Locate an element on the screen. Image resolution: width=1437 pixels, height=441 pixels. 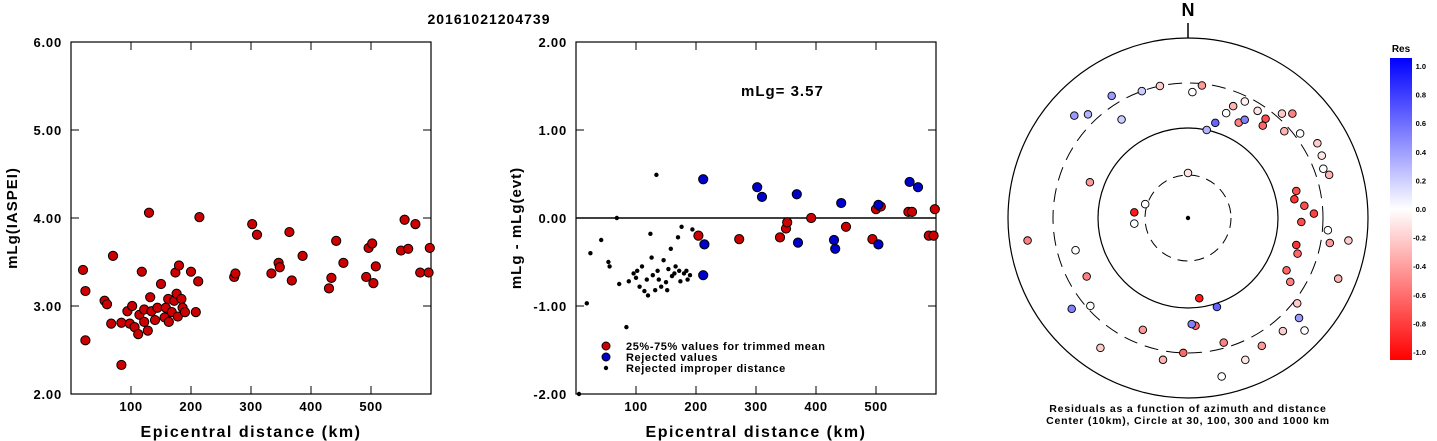
ring-300km is located at coordinates (1188, 218).